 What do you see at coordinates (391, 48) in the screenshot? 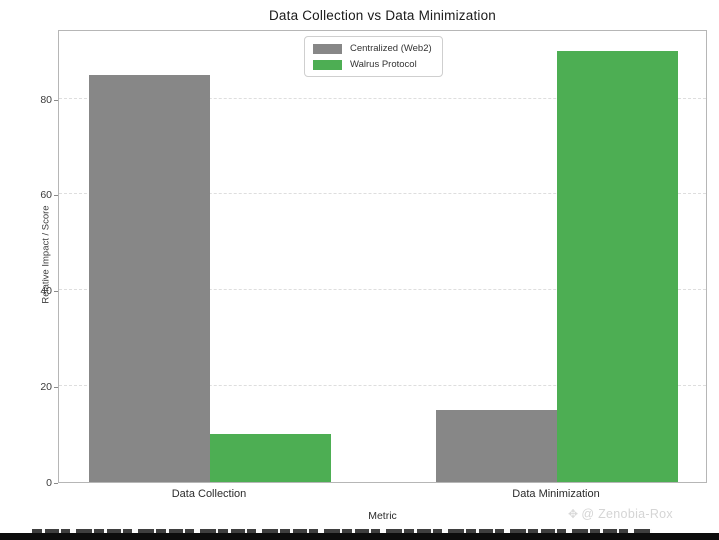
I see `legend-label: Centralized (Web2)` at bounding box center [391, 48].